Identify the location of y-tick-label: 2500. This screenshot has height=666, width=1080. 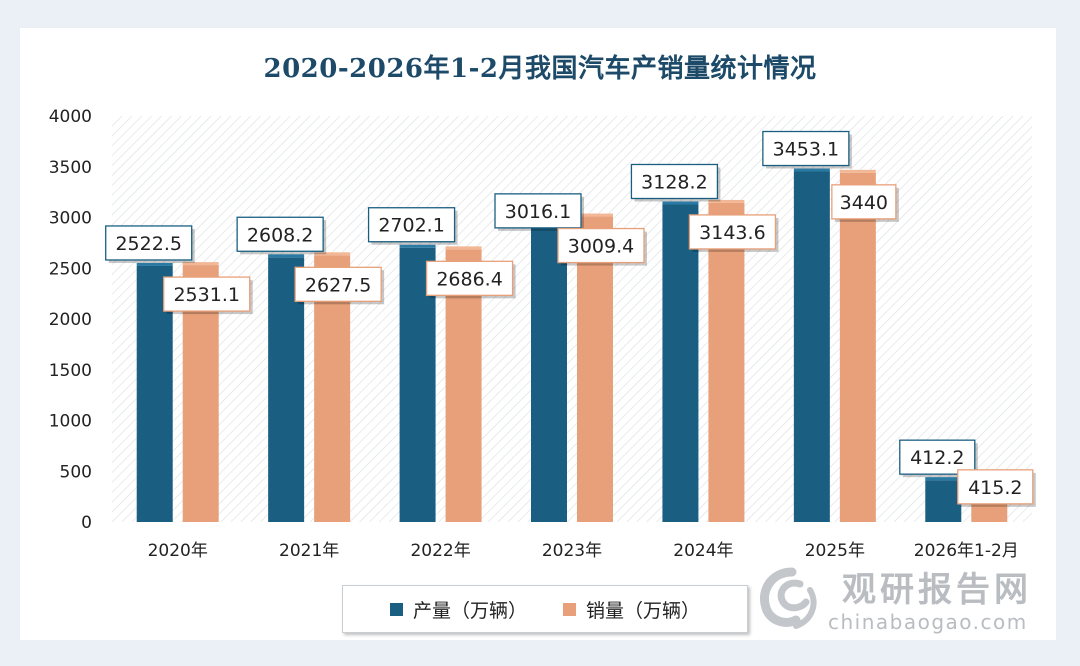
(70, 269).